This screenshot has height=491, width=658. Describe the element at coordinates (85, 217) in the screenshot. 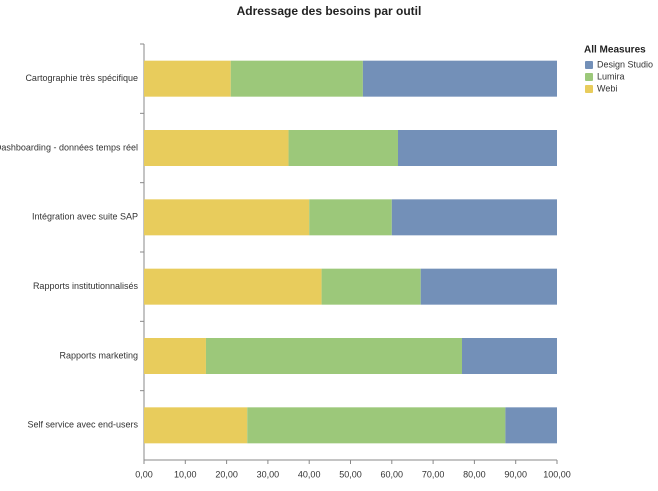

I see `y-tick-label: Intégration avec suite SAP` at that location.